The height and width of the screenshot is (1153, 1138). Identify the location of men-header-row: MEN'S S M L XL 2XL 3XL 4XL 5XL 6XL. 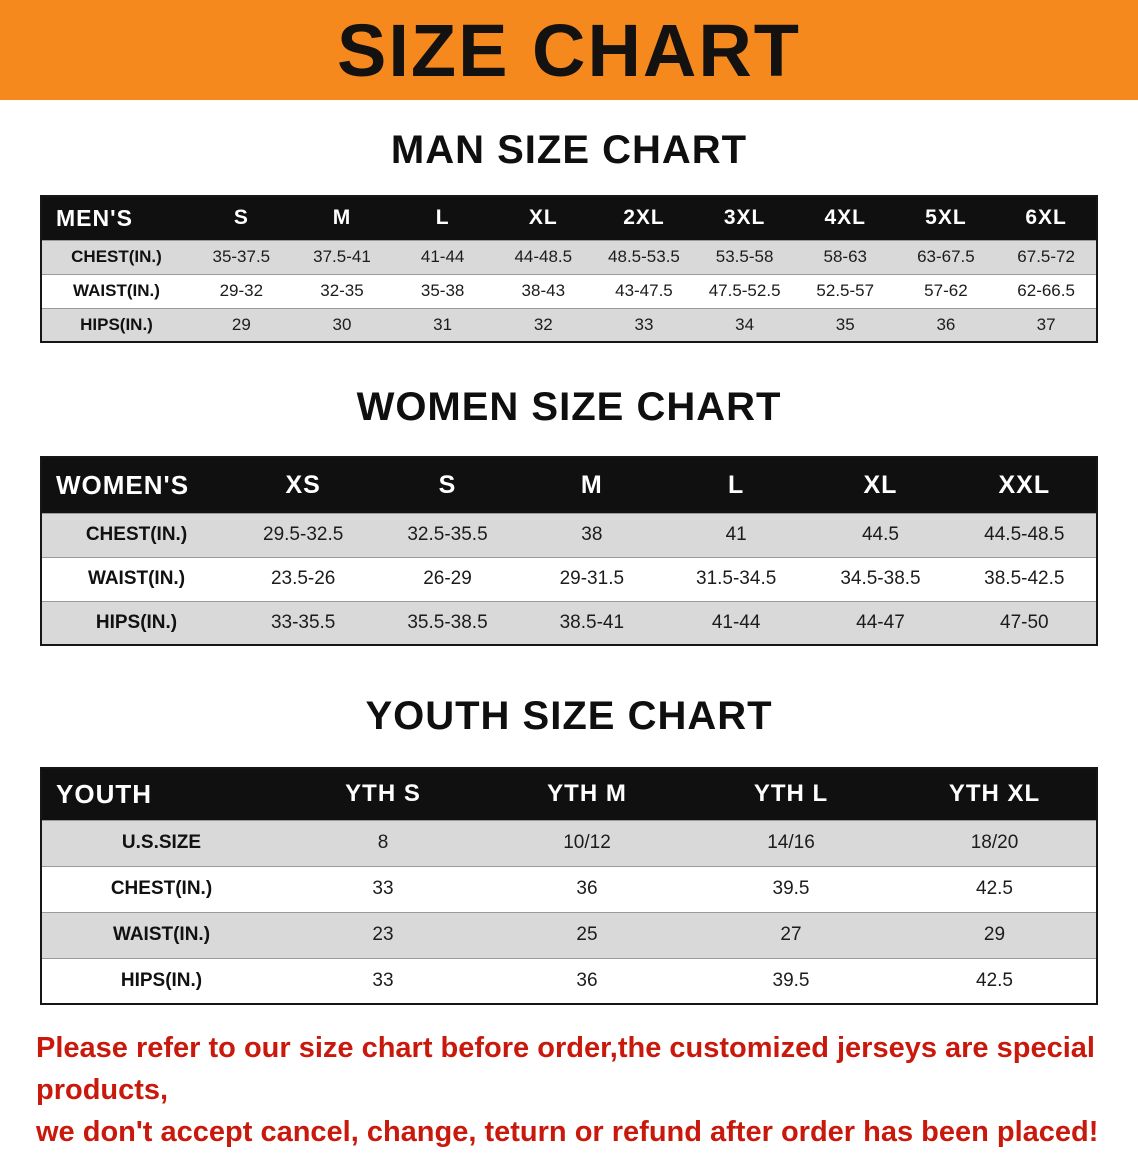
(569, 218).